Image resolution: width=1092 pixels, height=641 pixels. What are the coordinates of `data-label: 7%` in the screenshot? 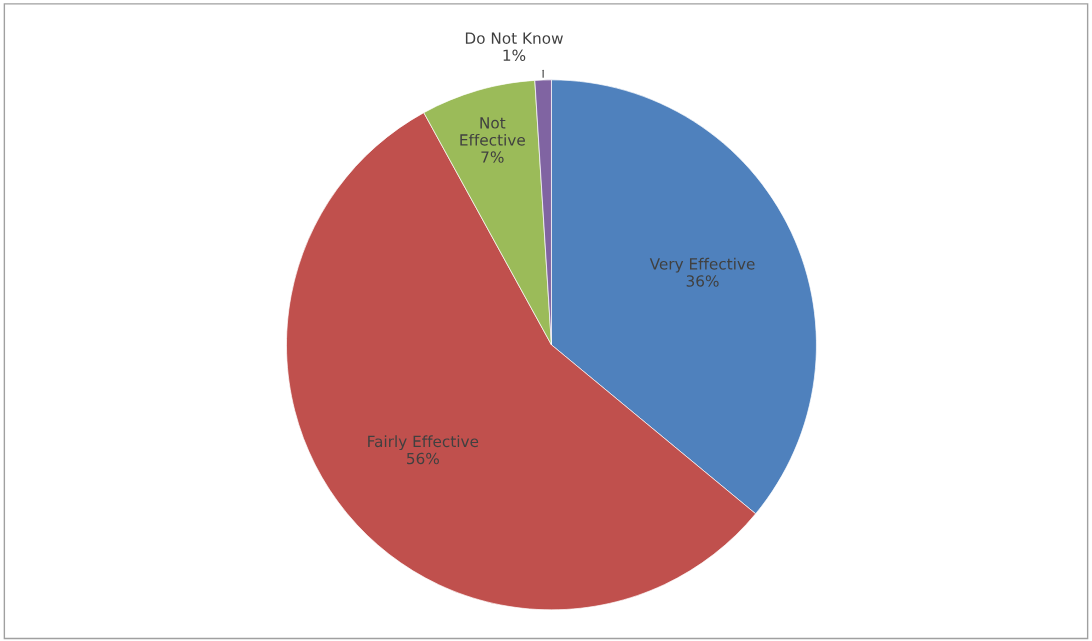 It's located at (492, 157).